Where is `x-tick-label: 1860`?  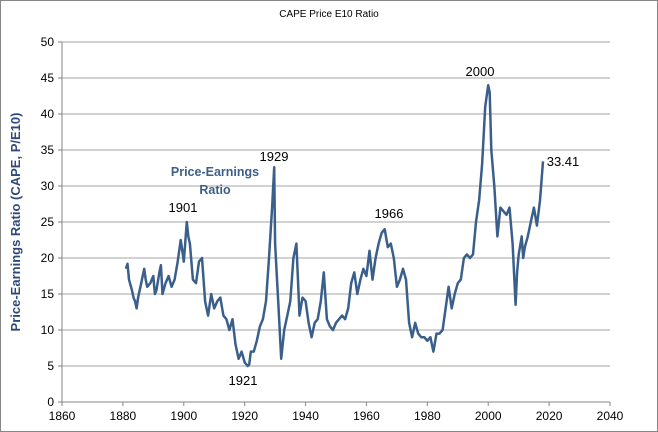
x-tick-label: 1860 is located at coordinates (62, 416).